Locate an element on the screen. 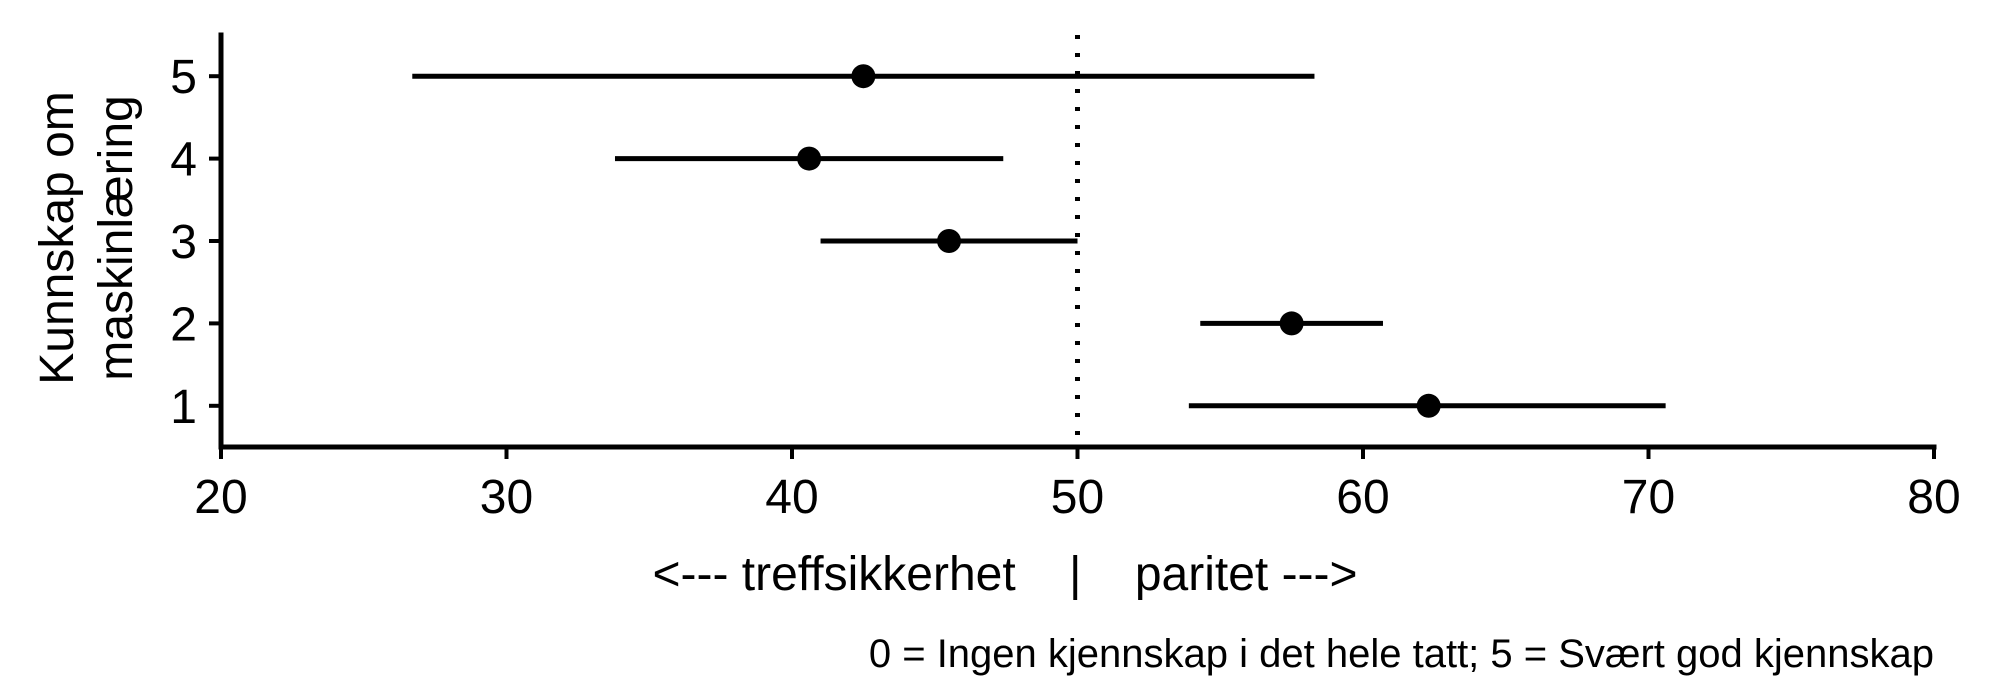  x-axis-title: <--- treffsikkerhet | paritet ---> is located at coordinates (1004, 574).